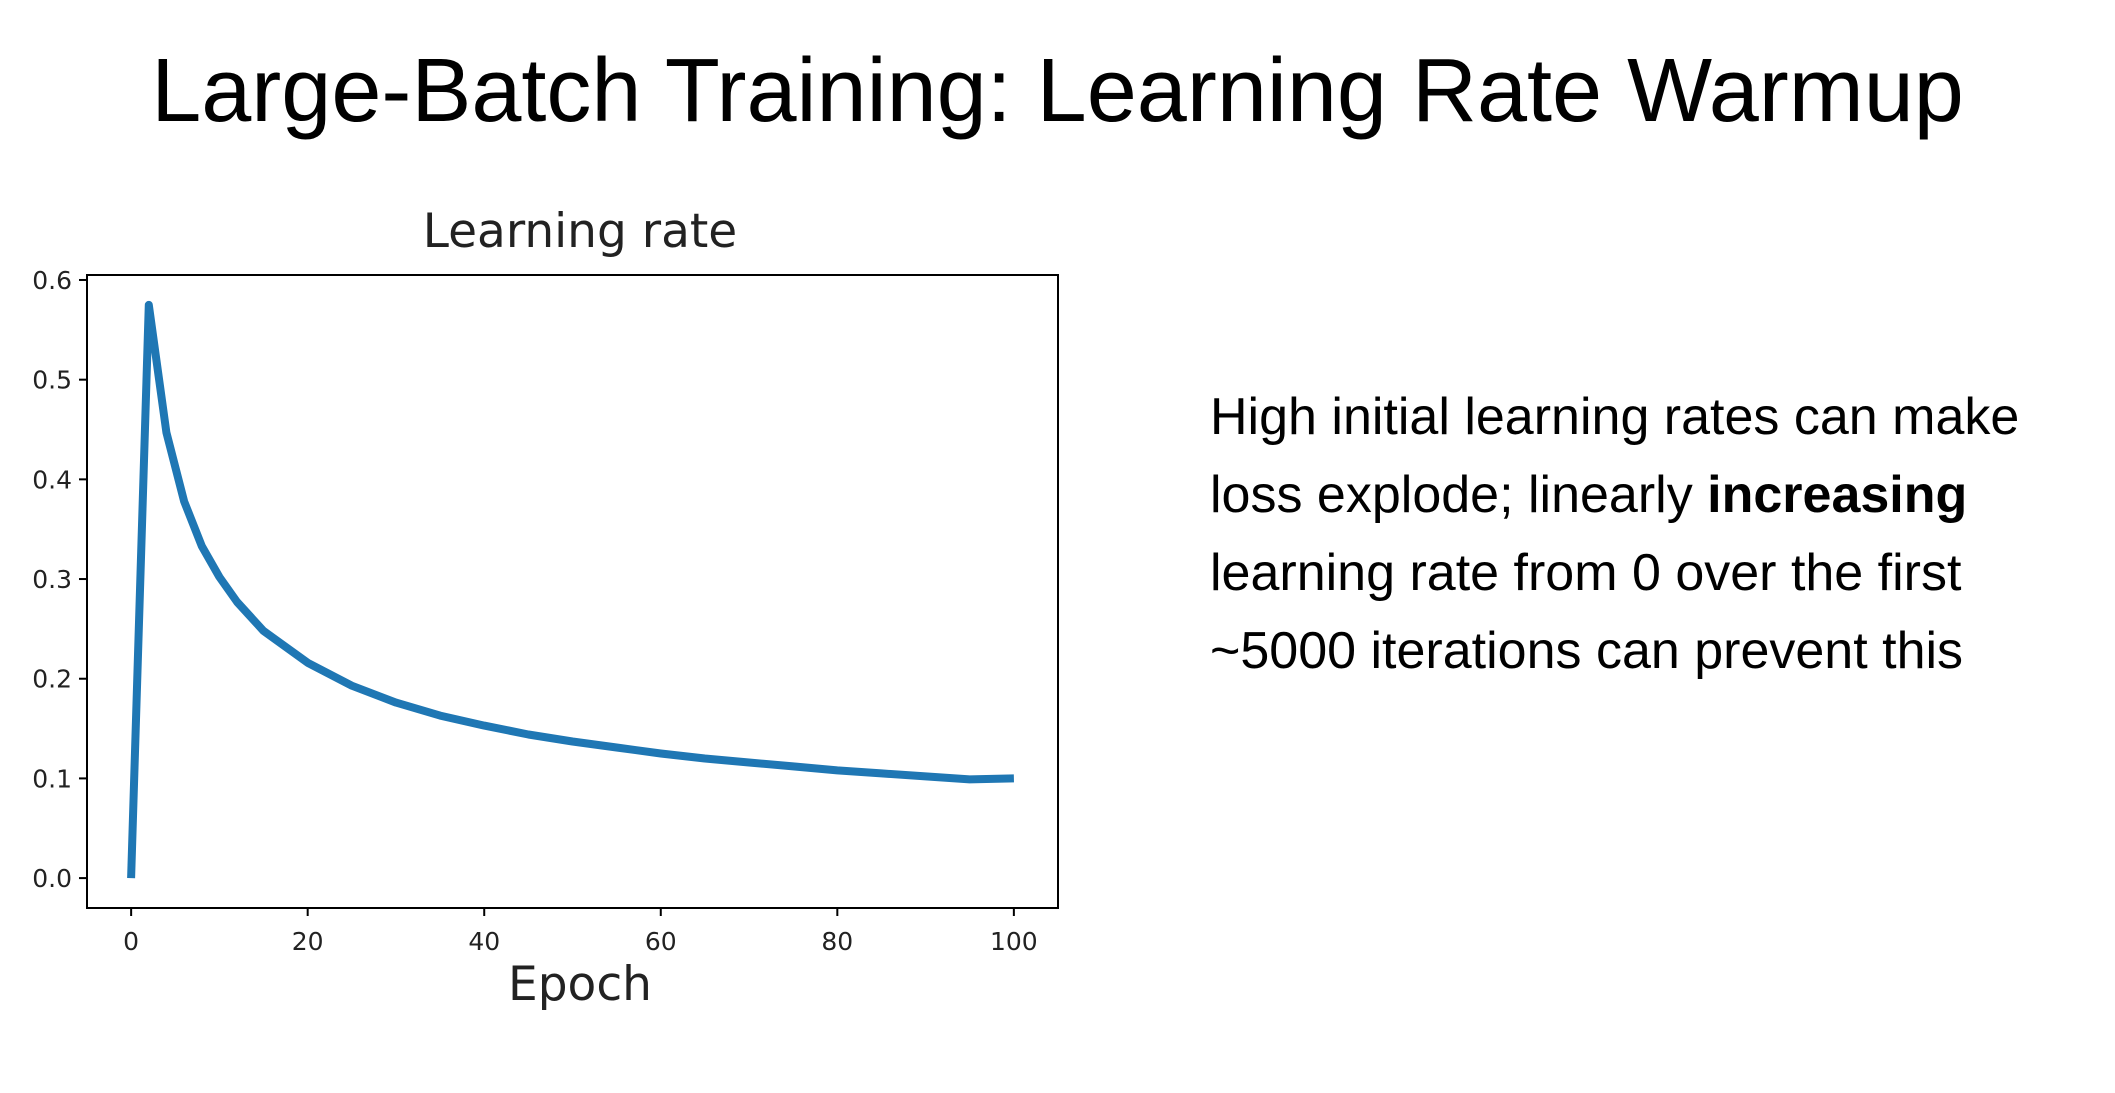 Image resolution: width=2115 pixels, height=1093 pixels. What do you see at coordinates (308, 941) in the screenshot?
I see `x-tick-label: 20` at bounding box center [308, 941].